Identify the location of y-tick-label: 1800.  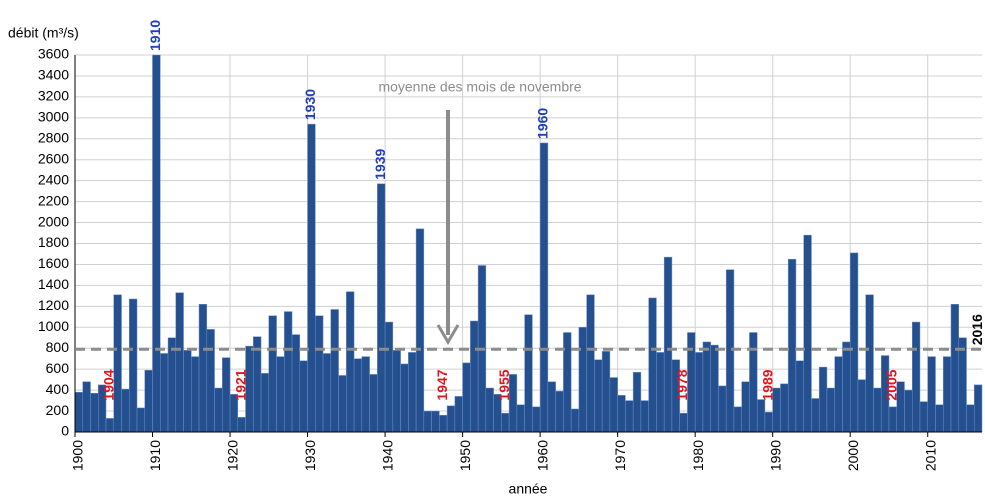
(53, 242).